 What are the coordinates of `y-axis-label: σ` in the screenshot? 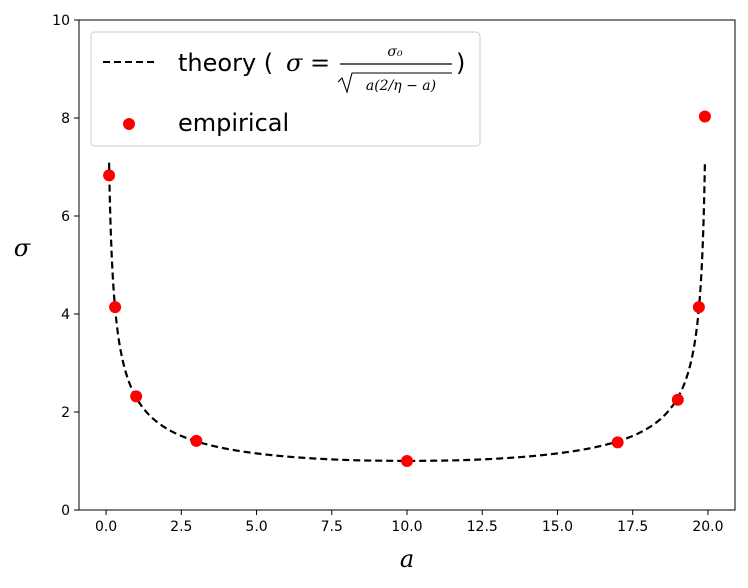 It's located at (22, 248).